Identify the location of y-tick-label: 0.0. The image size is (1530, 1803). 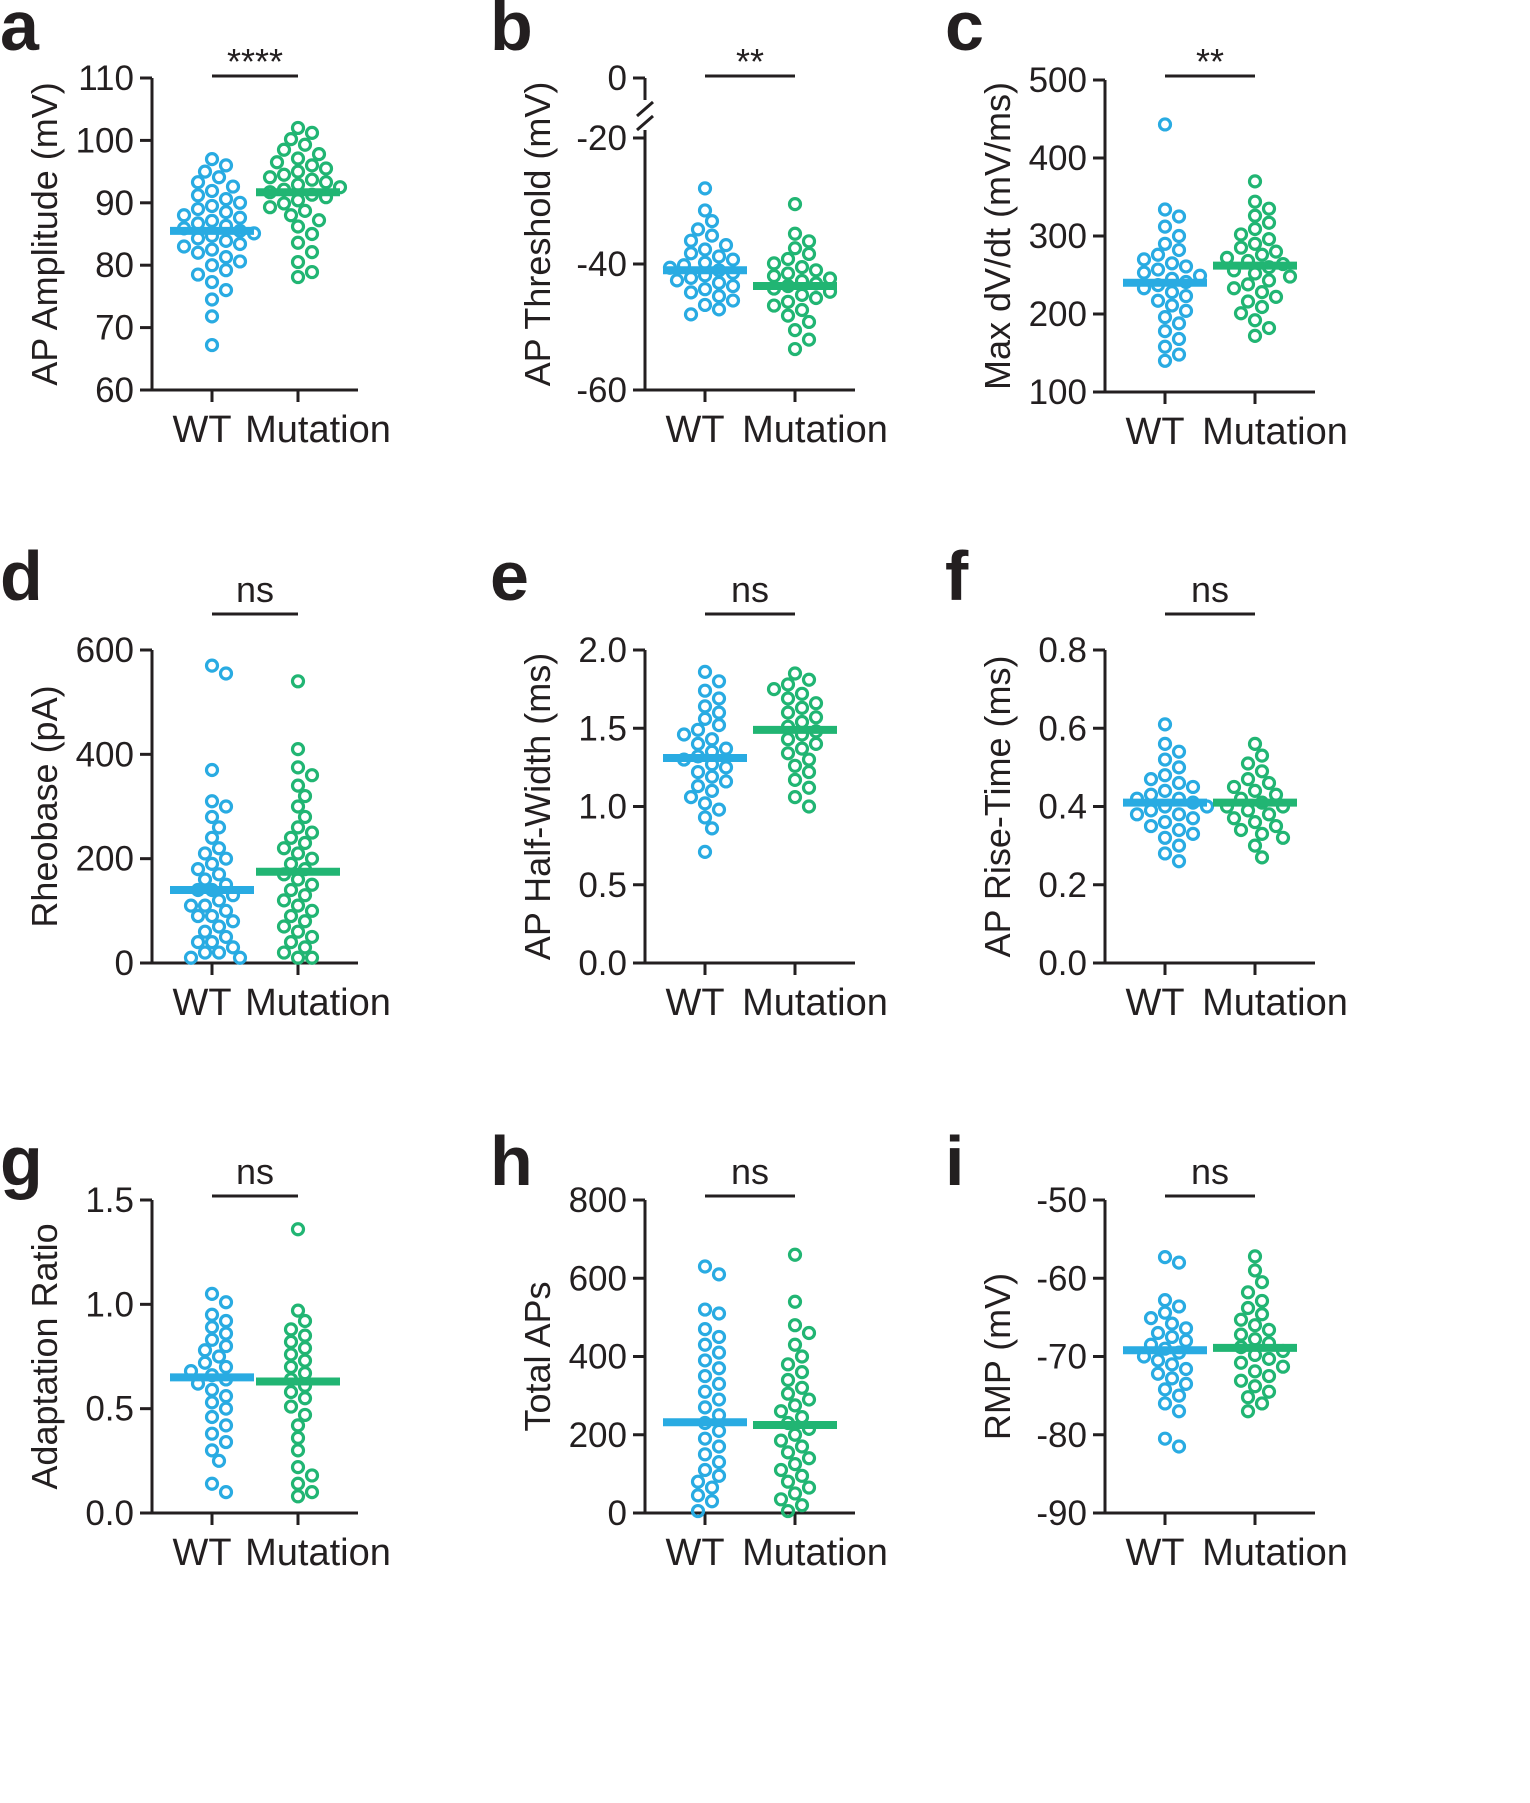
(109, 1513).